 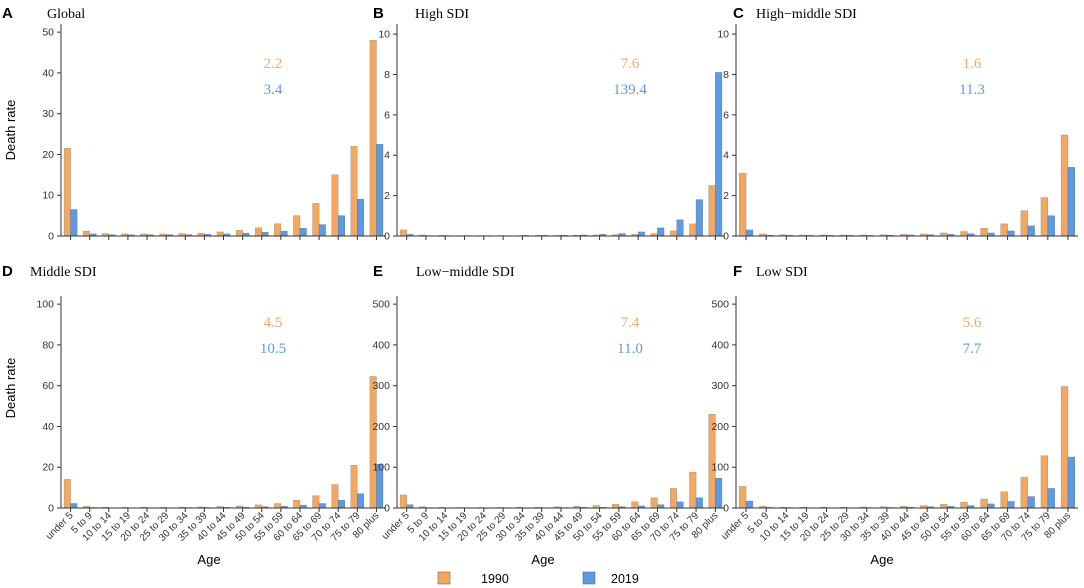 I want to click on x-axis-title-right: Age, so click(x=881, y=559).